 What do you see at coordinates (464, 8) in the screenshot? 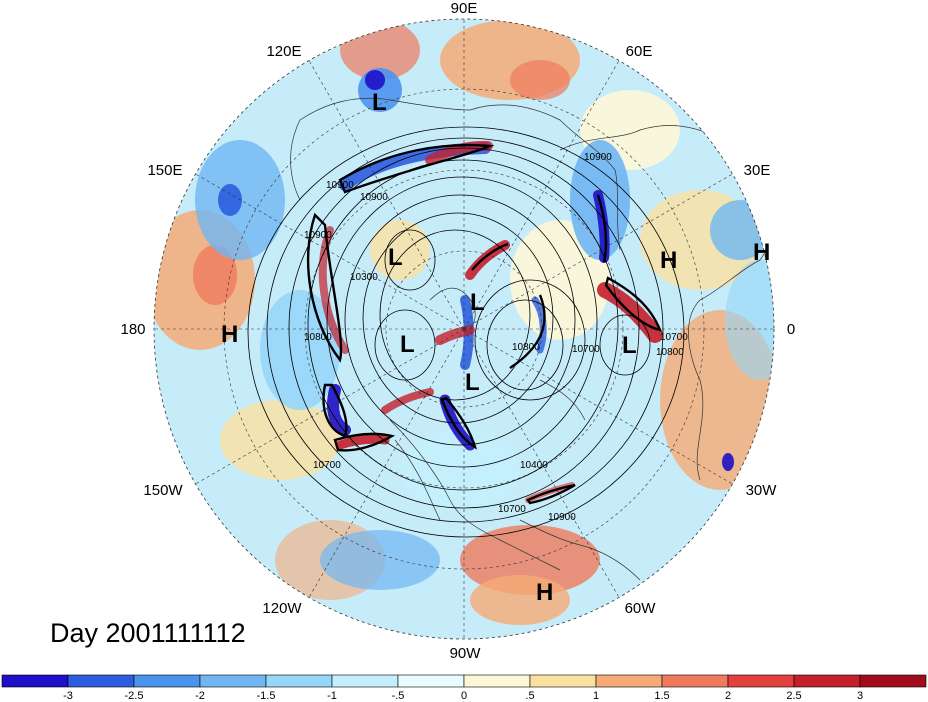
I see `longitude-label-90e: 90E` at bounding box center [464, 8].